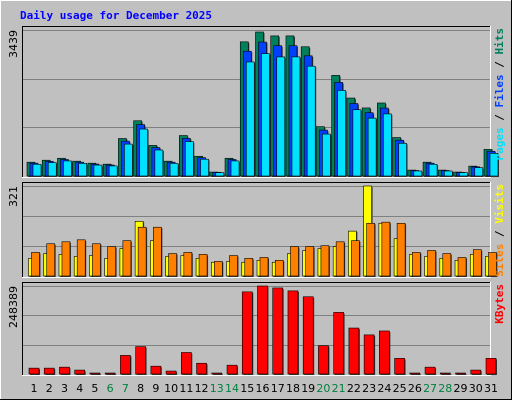  What do you see at coordinates (95, 374) in the screenshot?
I see `bar-shadow` at bounding box center [95, 374].